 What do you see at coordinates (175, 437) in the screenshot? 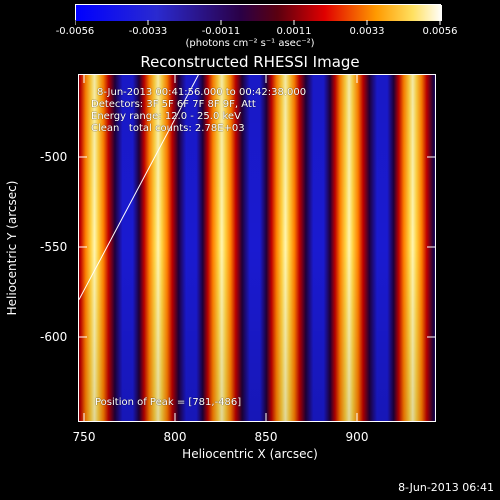
I see `x-tick-label: 800` at bounding box center [175, 437].